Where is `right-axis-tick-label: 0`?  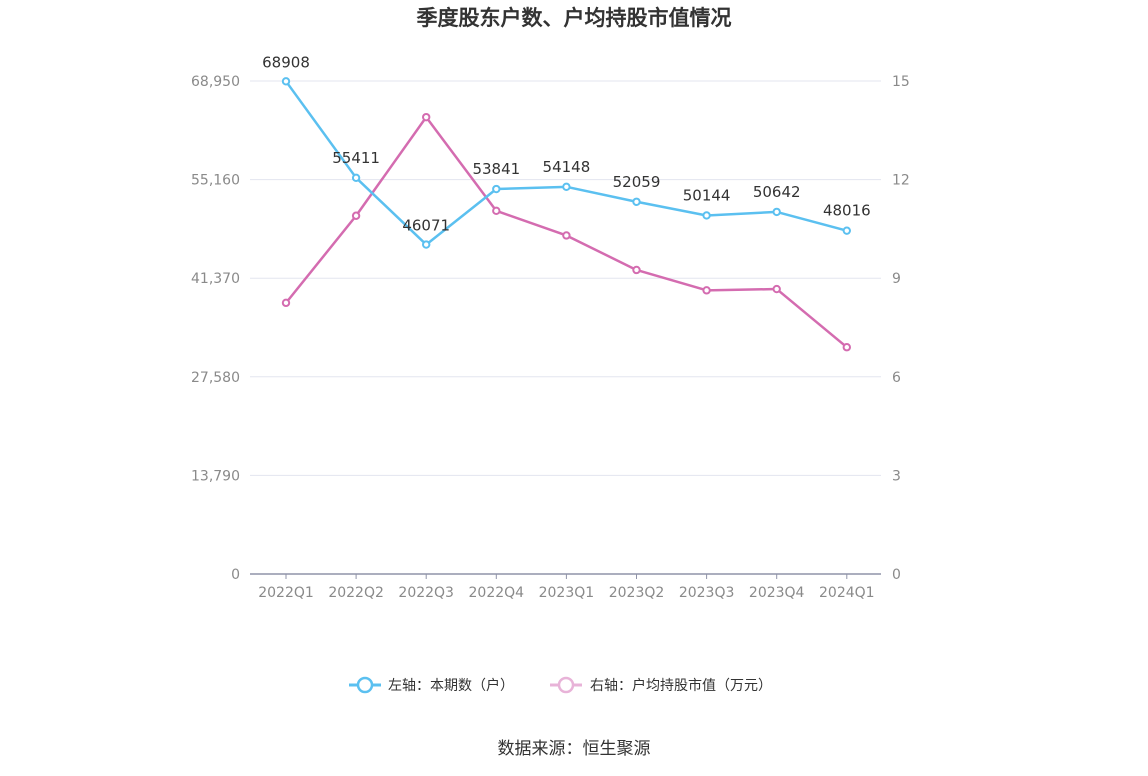
right-axis-tick-label: 0 is located at coordinates (896, 575).